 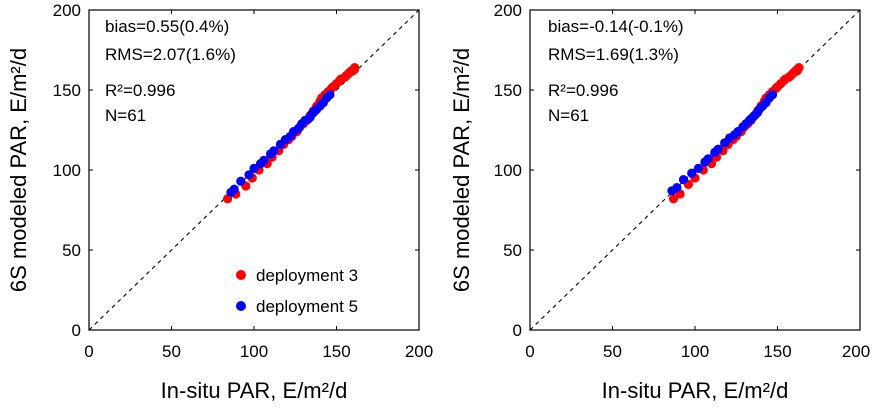 What do you see at coordinates (613, 54) in the screenshot?
I see `stat-rms: RMS=1.69(1.3%)` at bounding box center [613, 54].